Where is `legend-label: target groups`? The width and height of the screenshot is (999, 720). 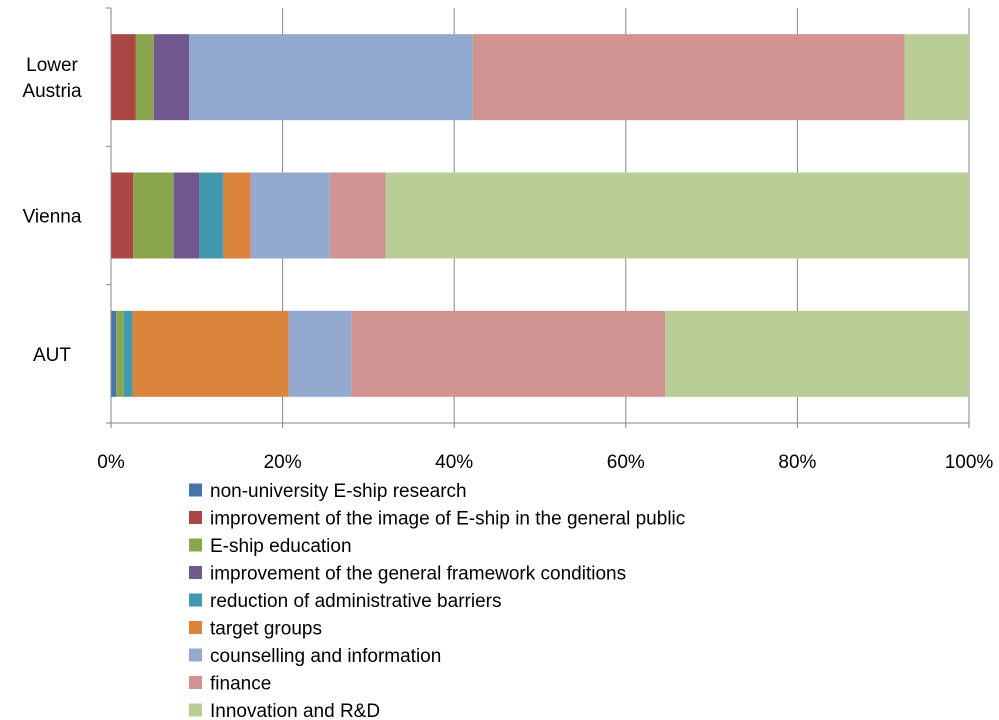 legend-label: target groups is located at coordinates (266, 629).